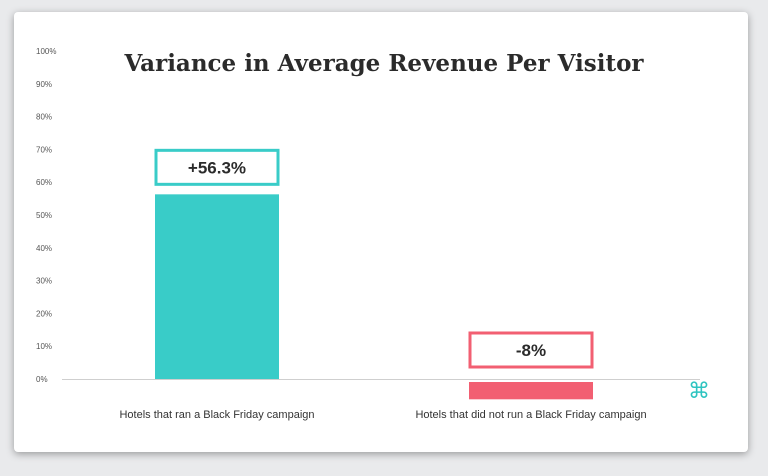  Describe the element at coordinates (42, 379) in the screenshot. I see `y-tick-label: 0%` at that location.